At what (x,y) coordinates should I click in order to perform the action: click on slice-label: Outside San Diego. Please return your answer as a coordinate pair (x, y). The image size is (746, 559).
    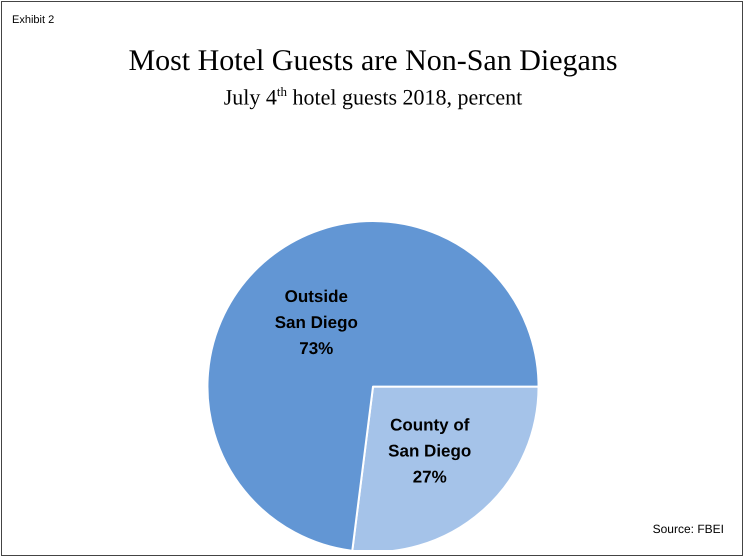
    Looking at the image, I should click on (316, 309).